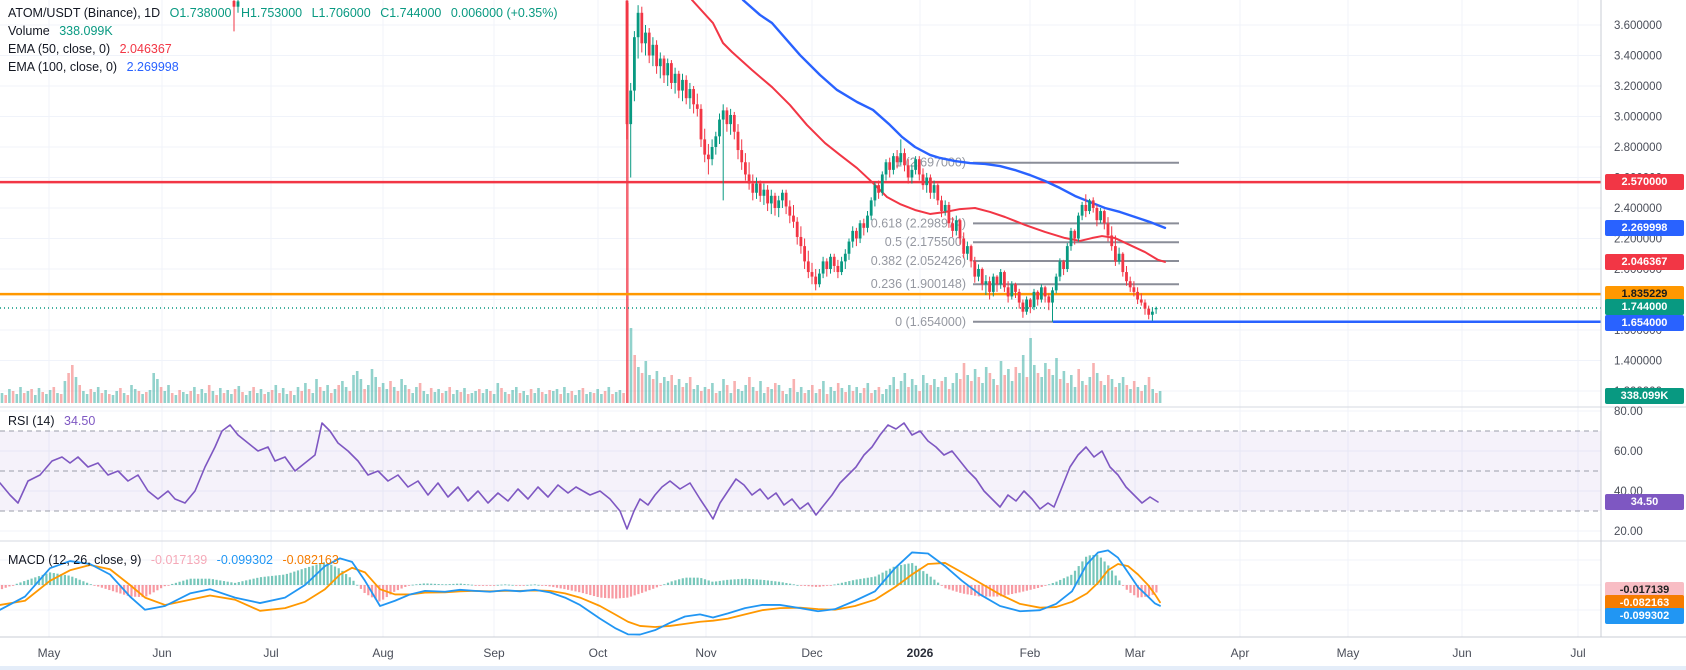 The image size is (1686, 670). Describe the element at coordinates (51, 421) in the screenshot. I see `rsi-legend: RSI (14) 34.50` at that location.